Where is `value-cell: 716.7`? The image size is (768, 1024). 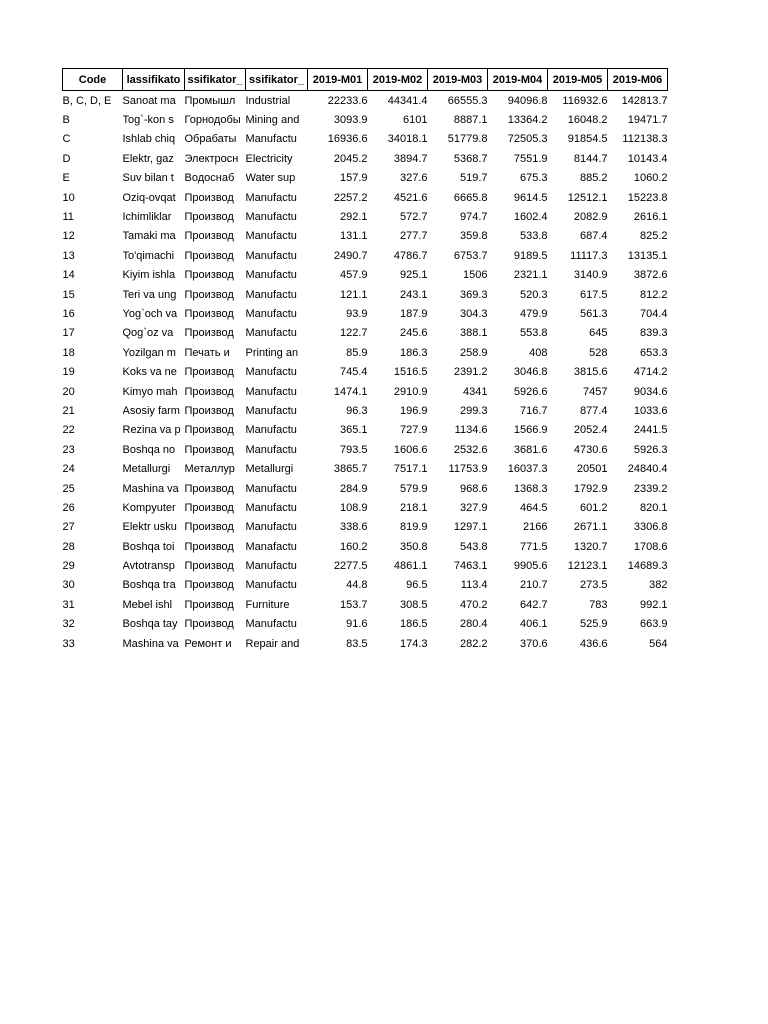
value-cell: 716.7 is located at coordinates (533, 410).